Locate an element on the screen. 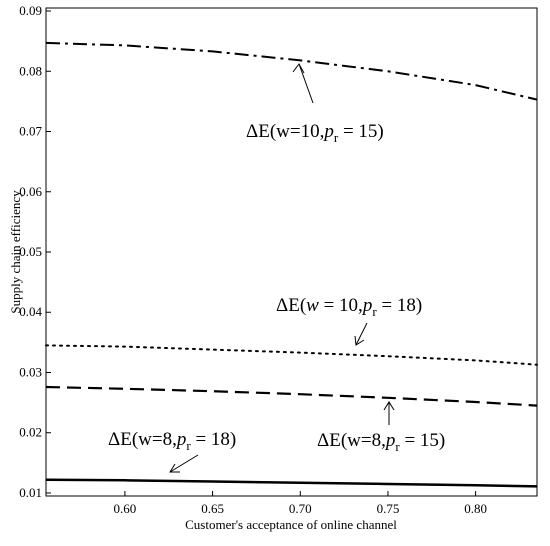  annotation-dashed-pre: ΔE(w=8, is located at coordinates (351, 440).